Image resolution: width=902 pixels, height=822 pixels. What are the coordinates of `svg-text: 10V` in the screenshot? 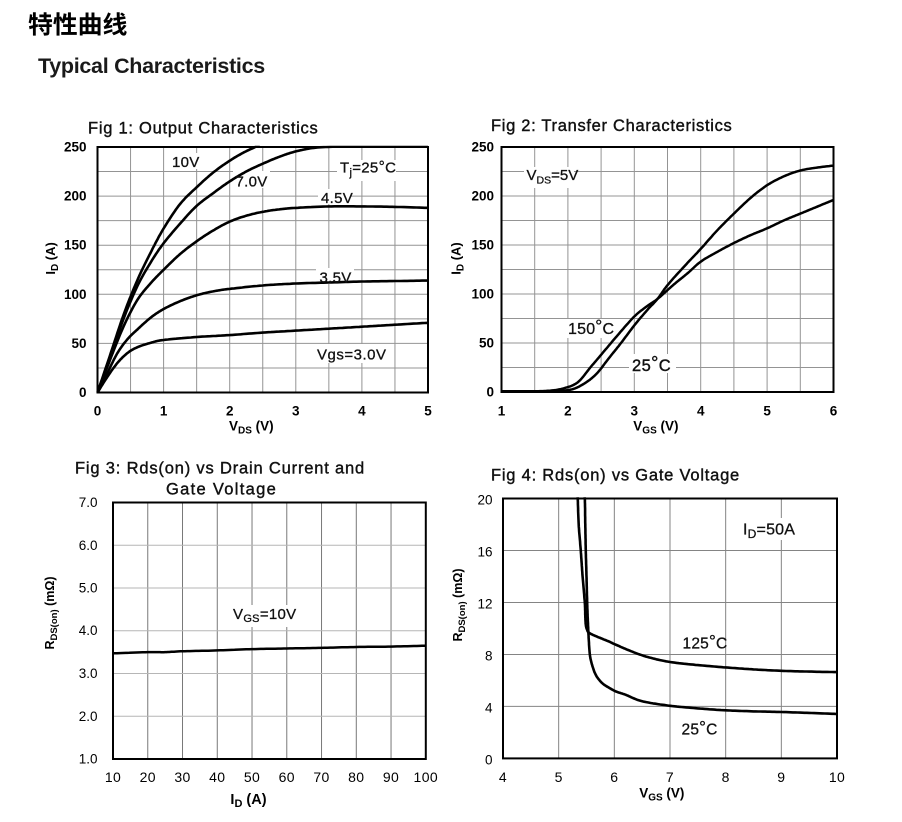 It's located at (186, 162).